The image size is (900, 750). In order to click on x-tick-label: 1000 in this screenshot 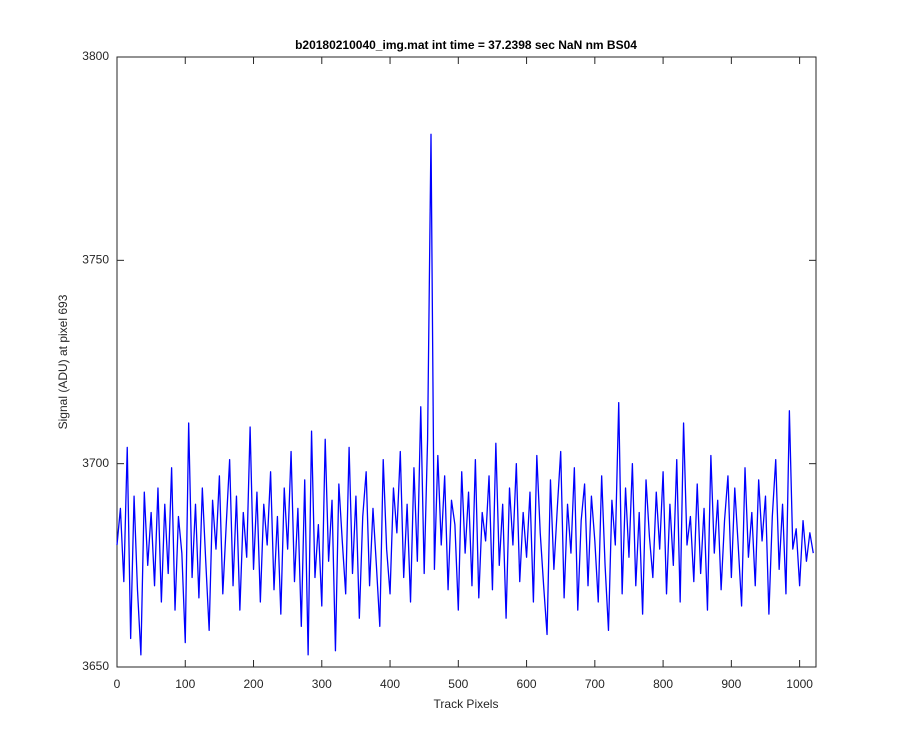, I will do `click(799, 684)`.